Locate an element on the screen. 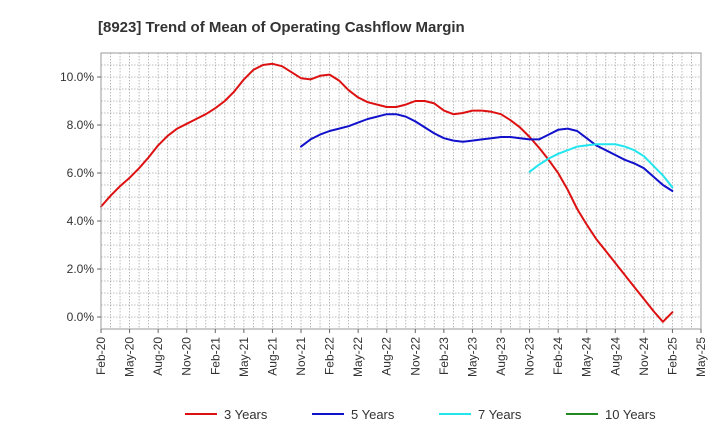  x-tick-label: Nov-20 is located at coordinates (187, 356).